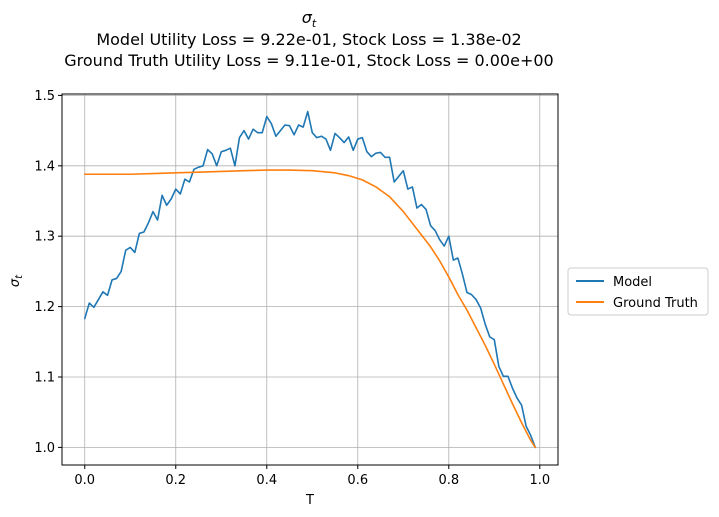  I want to click on y-axis-label: σt, so click(16, 280).